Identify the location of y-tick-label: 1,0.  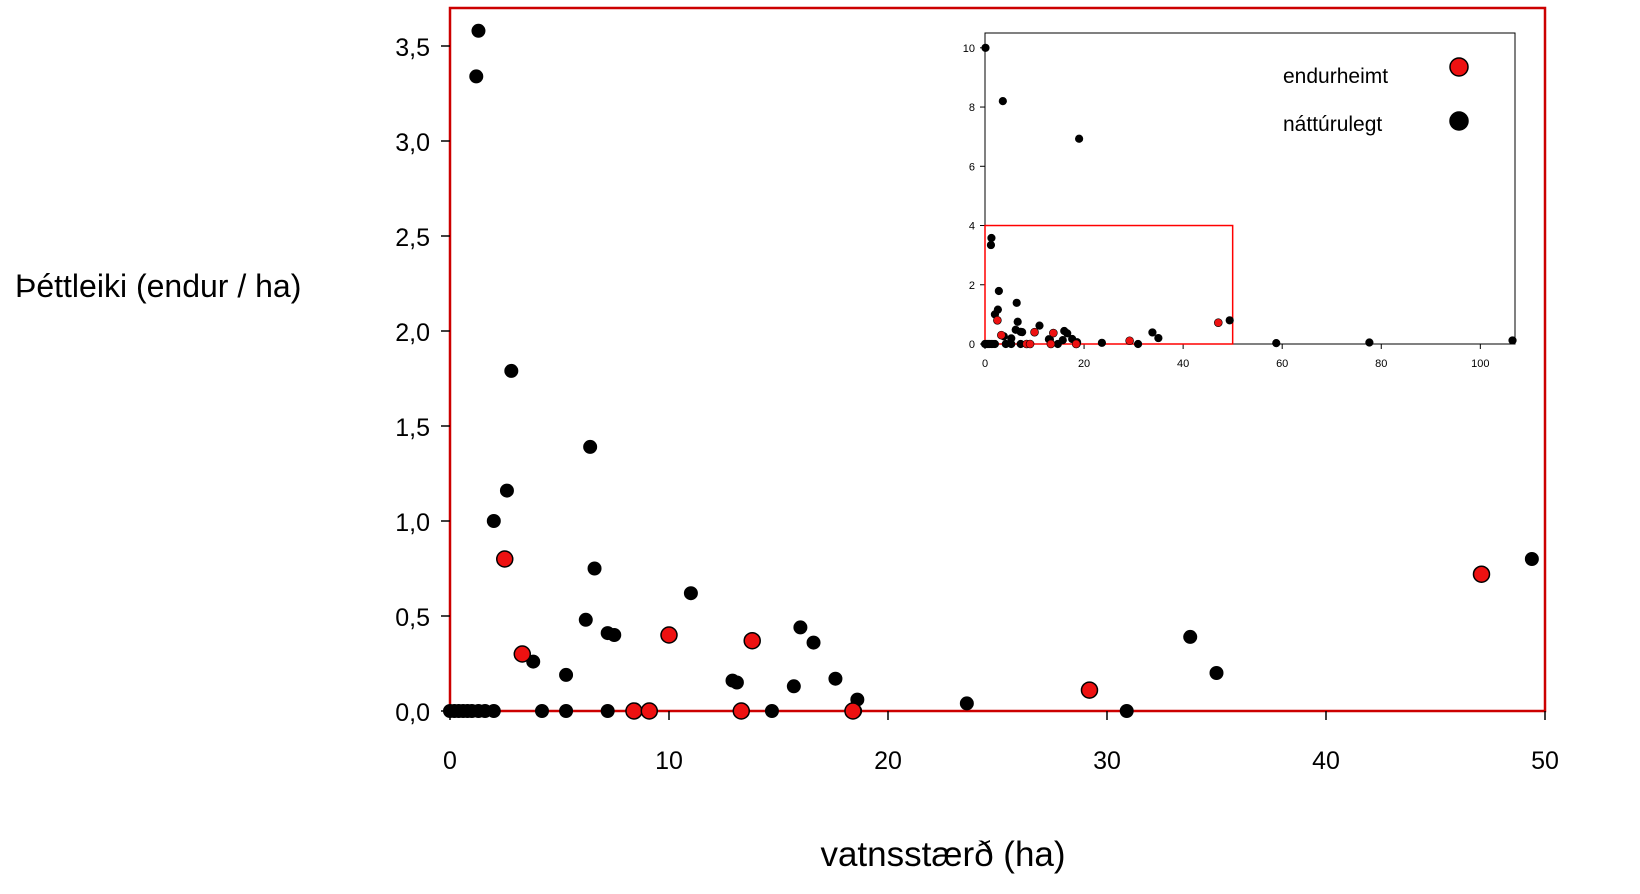
(412, 523).